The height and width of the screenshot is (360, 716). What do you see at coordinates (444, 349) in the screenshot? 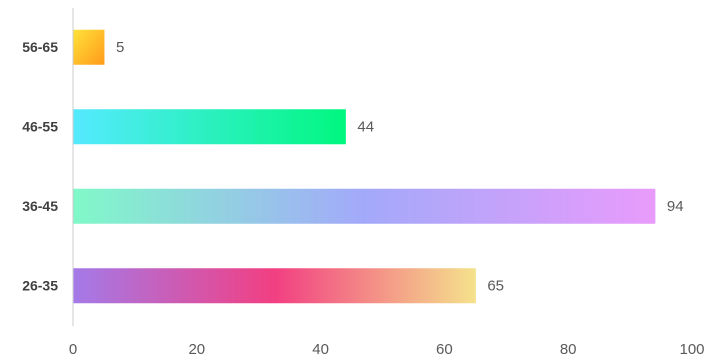
I see `x-tick-label: 60` at bounding box center [444, 349].